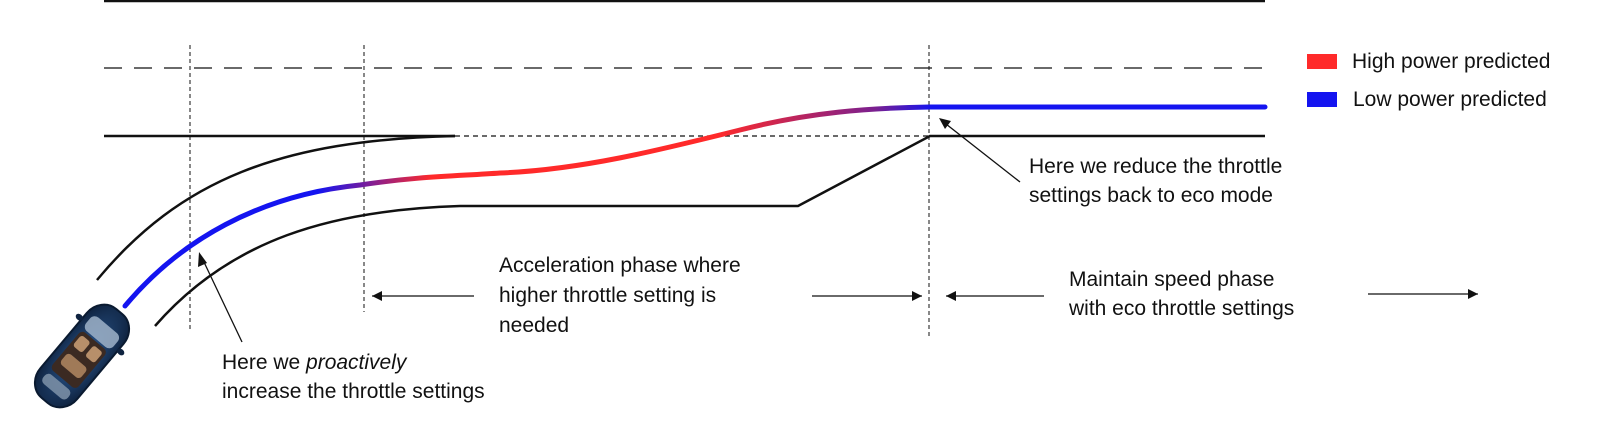 Image resolution: width=1600 pixels, height=446 pixels. What do you see at coordinates (534, 325) in the screenshot?
I see `phase-text: needed` at bounding box center [534, 325].